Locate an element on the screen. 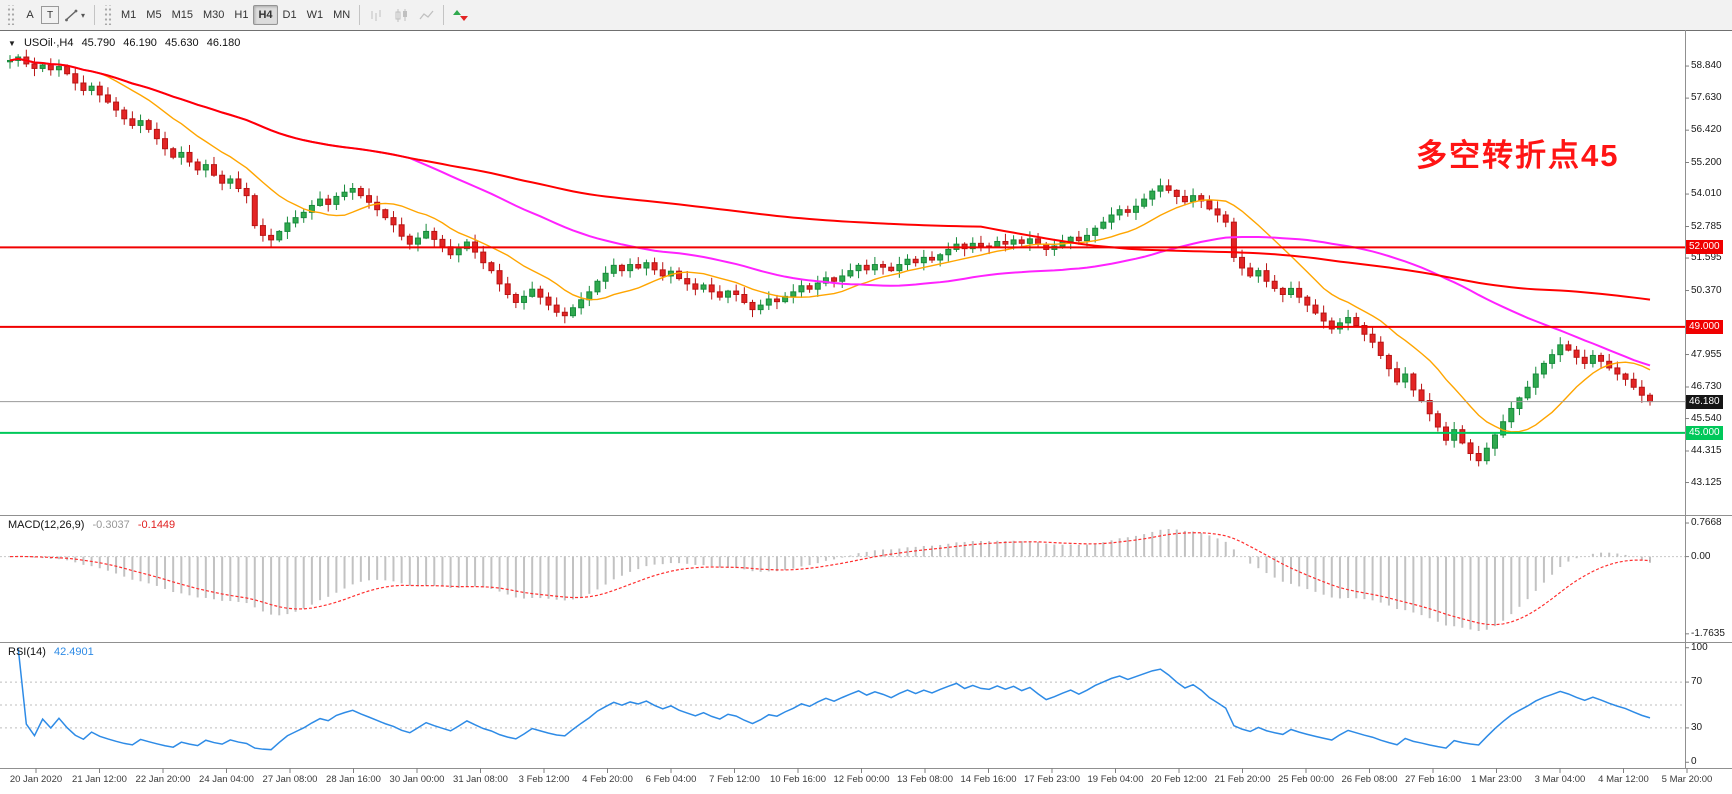  macd-signal-value: -0.1449 is located at coordinates (156, 525).